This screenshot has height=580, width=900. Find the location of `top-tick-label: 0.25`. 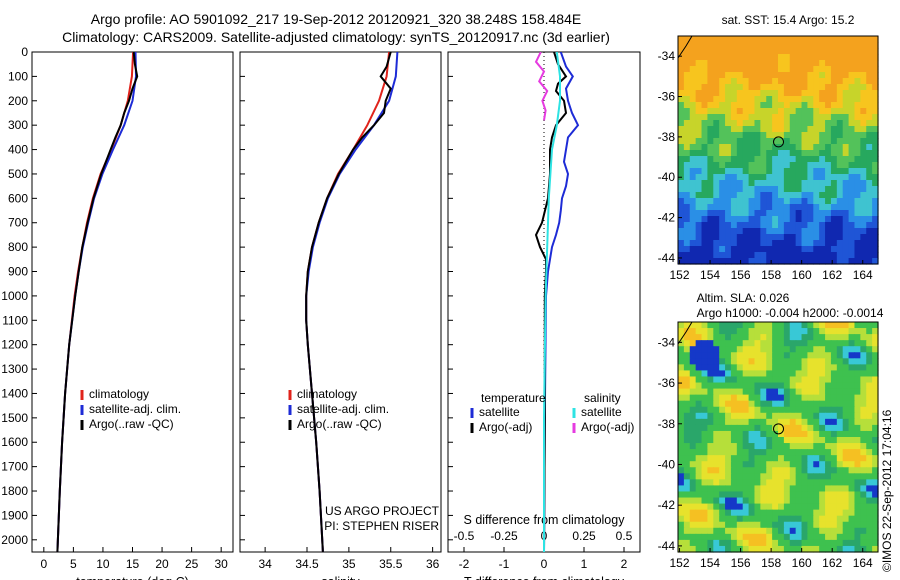

top-tick-label: 0.25 is located at coordinates (584, 536).